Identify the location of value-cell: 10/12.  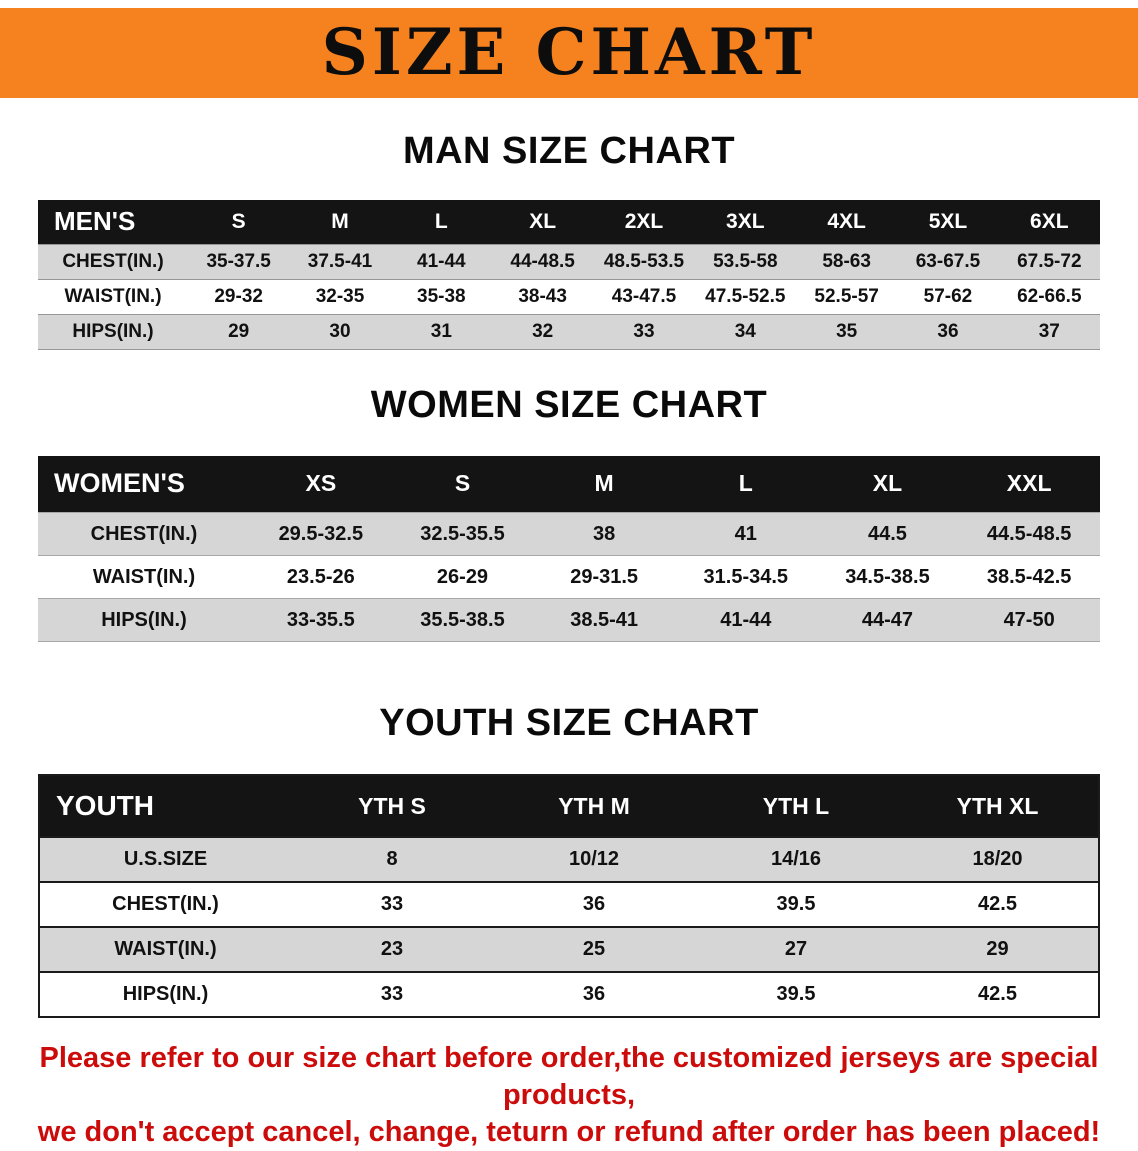
(594, 859).